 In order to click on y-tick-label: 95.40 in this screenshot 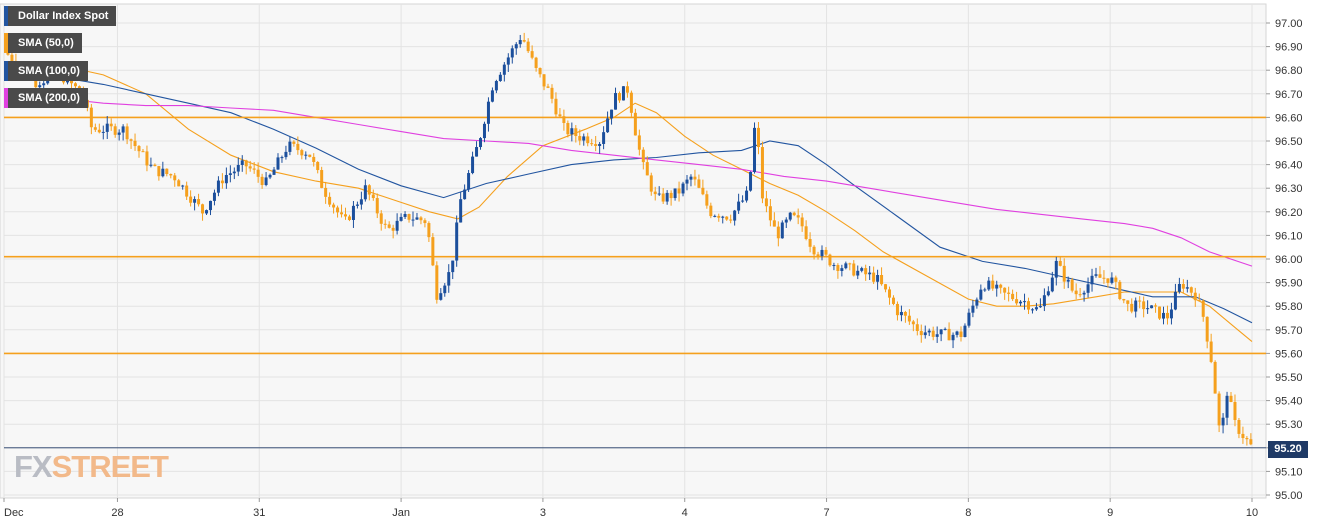, I will do `click(1289, 402)`.